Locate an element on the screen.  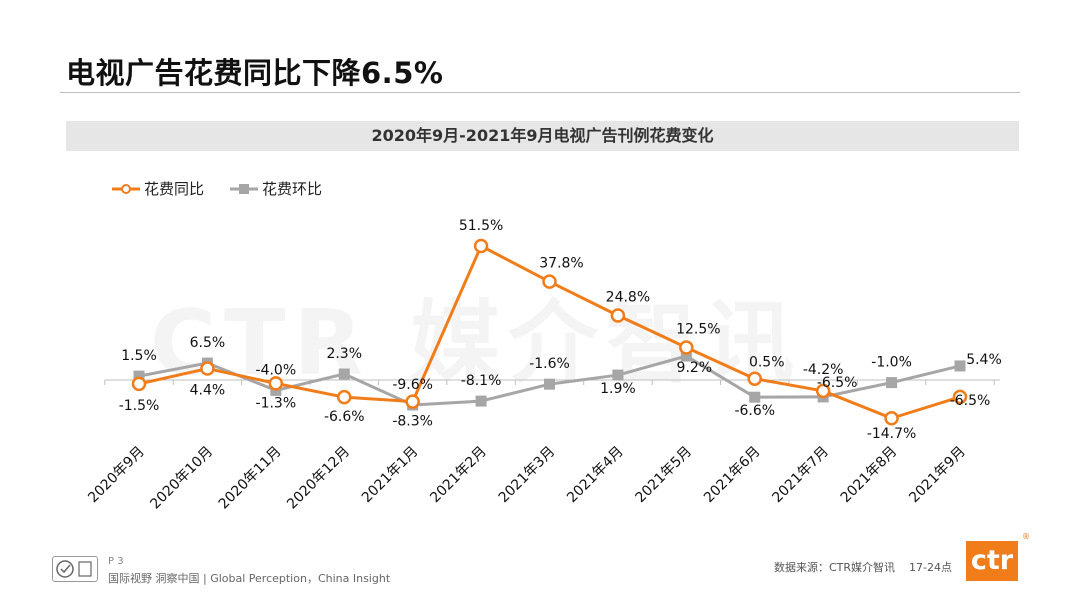
chart-title: 2020年9月-2021年9月电视广告刊例花费变化 is located at coordinates (542, 136).